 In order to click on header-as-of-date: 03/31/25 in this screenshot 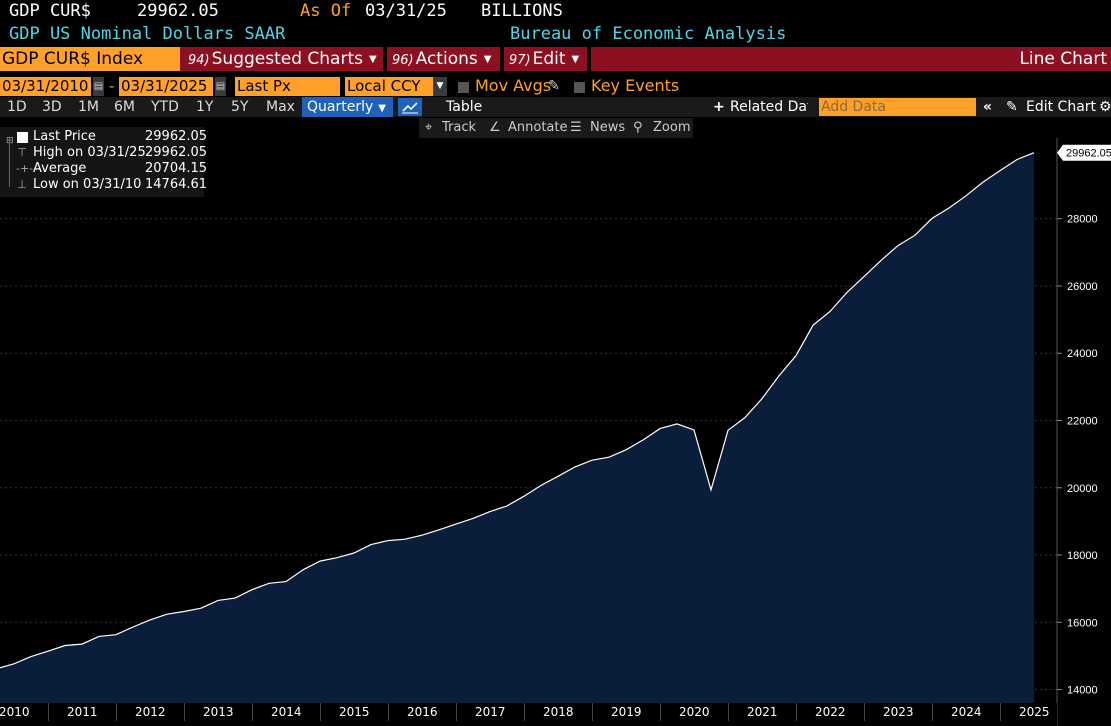, I will do `click(406, 11)`.